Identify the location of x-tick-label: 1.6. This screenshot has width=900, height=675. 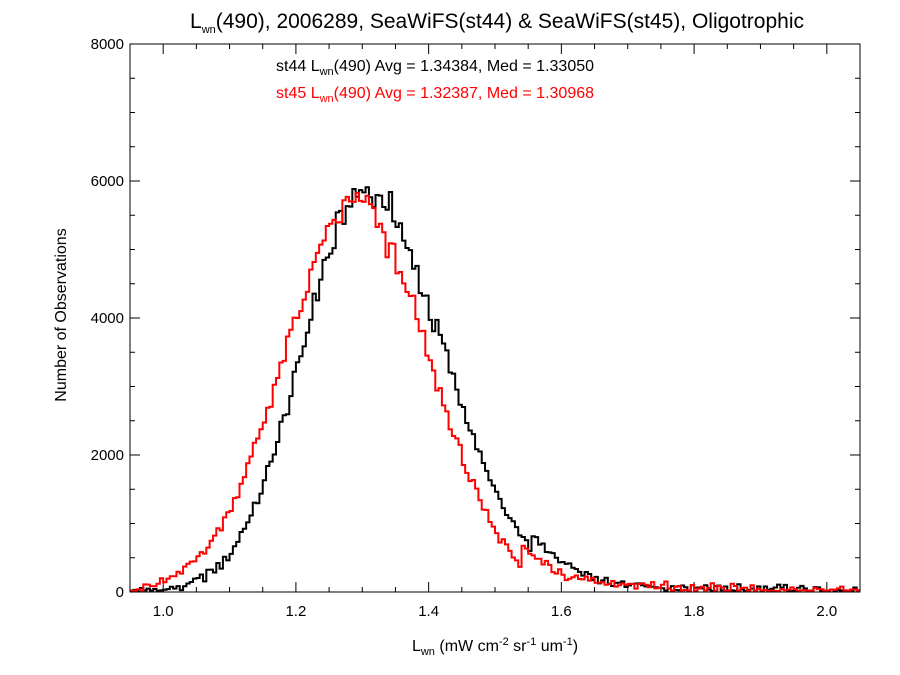
(561, 611).